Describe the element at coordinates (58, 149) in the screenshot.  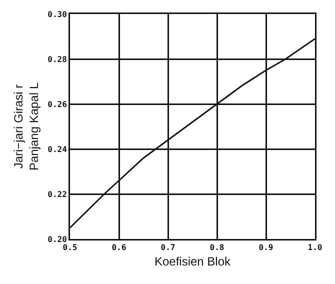
I see `y-tick-label: 0.24` at that location.